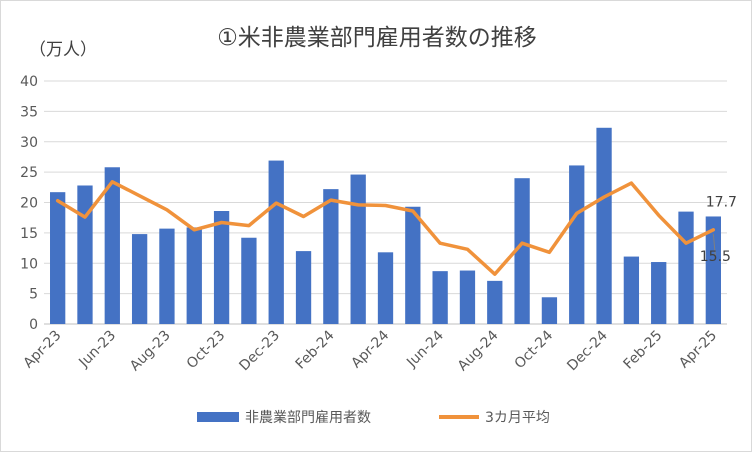 Image resolution: width=752 pixels, height=455 pixels. Describe the element at coordinates (377, 38) in the screenshot. I see `chart-title: ①米非農業部門雇用者数の推移` at that location.